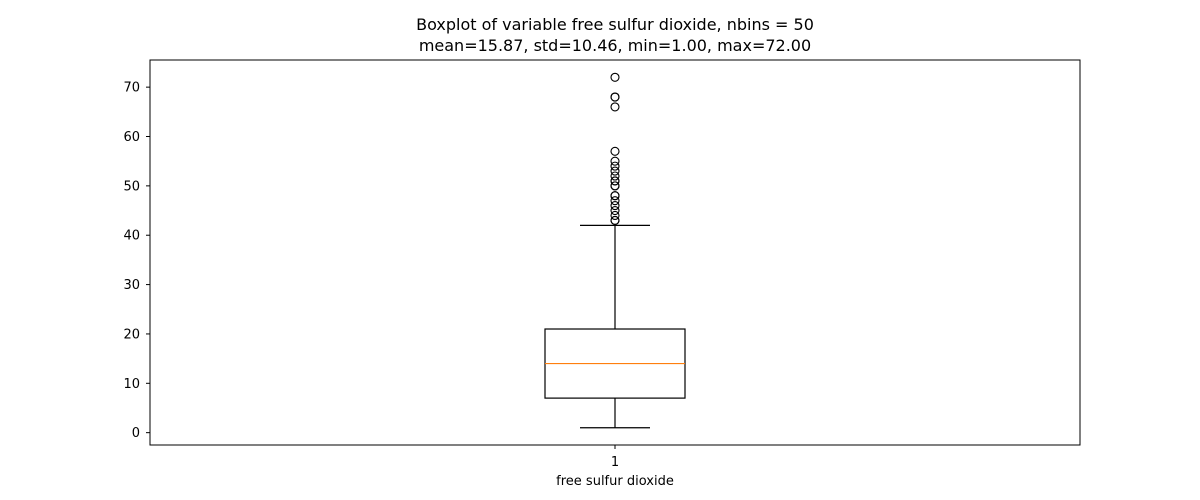  Describe the element at coordinates (131, 285) in the screenshot. I see `y-tick-label: 30` at that location.